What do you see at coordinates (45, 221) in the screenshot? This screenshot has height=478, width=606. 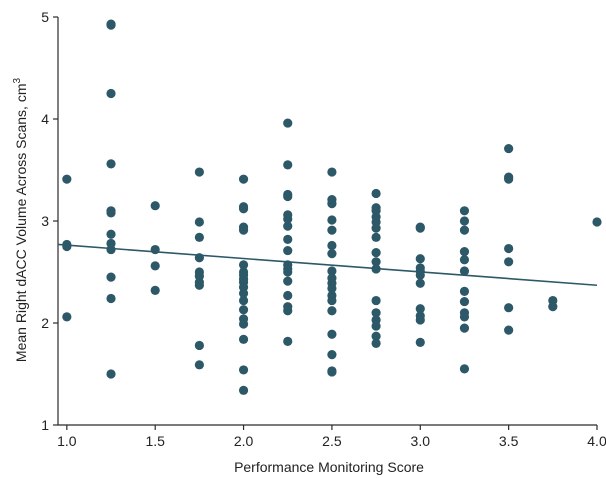 I see `y-tick-label: 3` at bounding box center [45, 221].